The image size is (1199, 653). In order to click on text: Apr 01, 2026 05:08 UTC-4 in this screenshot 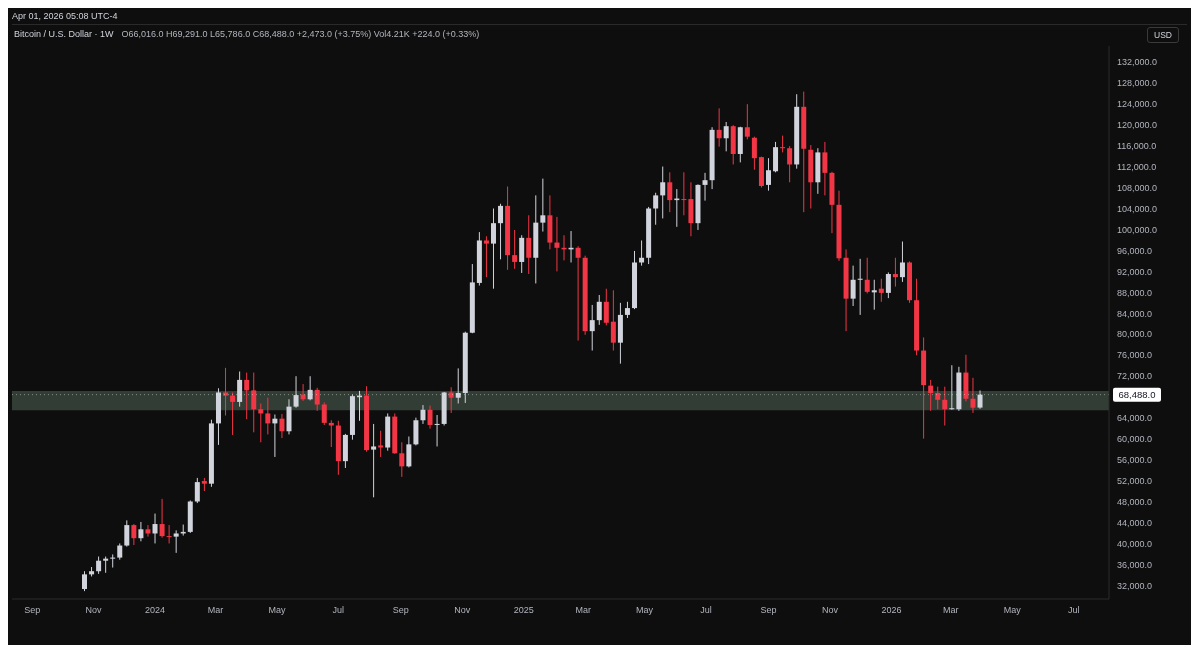, I will do `click(65, 16)`.